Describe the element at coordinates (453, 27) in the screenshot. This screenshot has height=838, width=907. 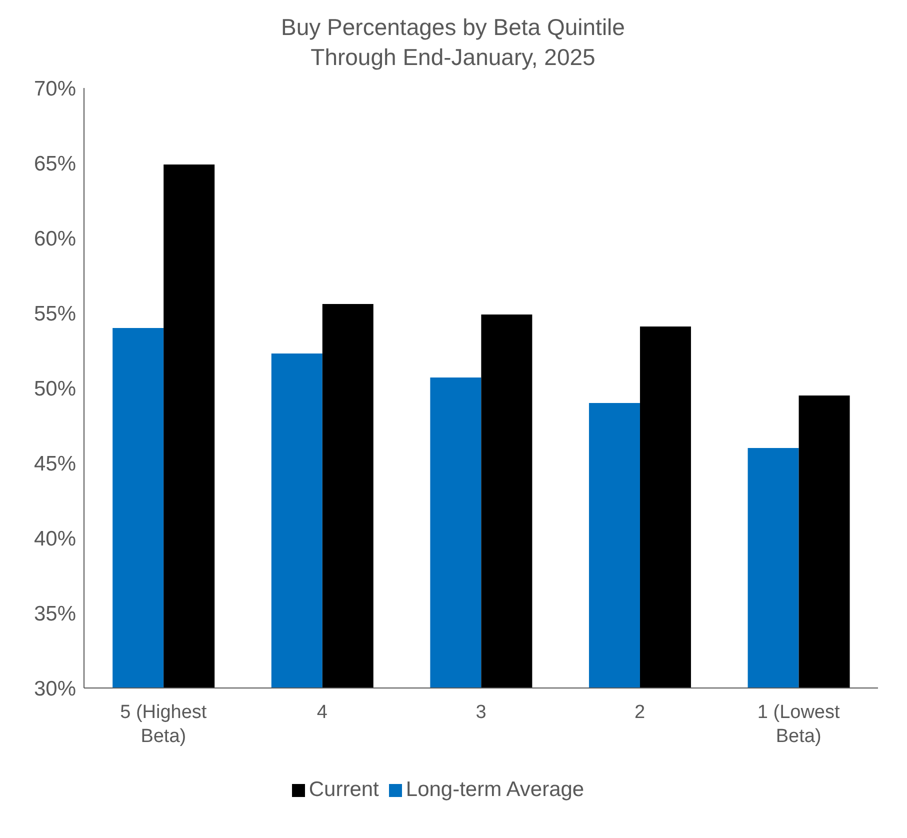
I see `chart-title: Buy Percentages by Beta Quintile` at that location.